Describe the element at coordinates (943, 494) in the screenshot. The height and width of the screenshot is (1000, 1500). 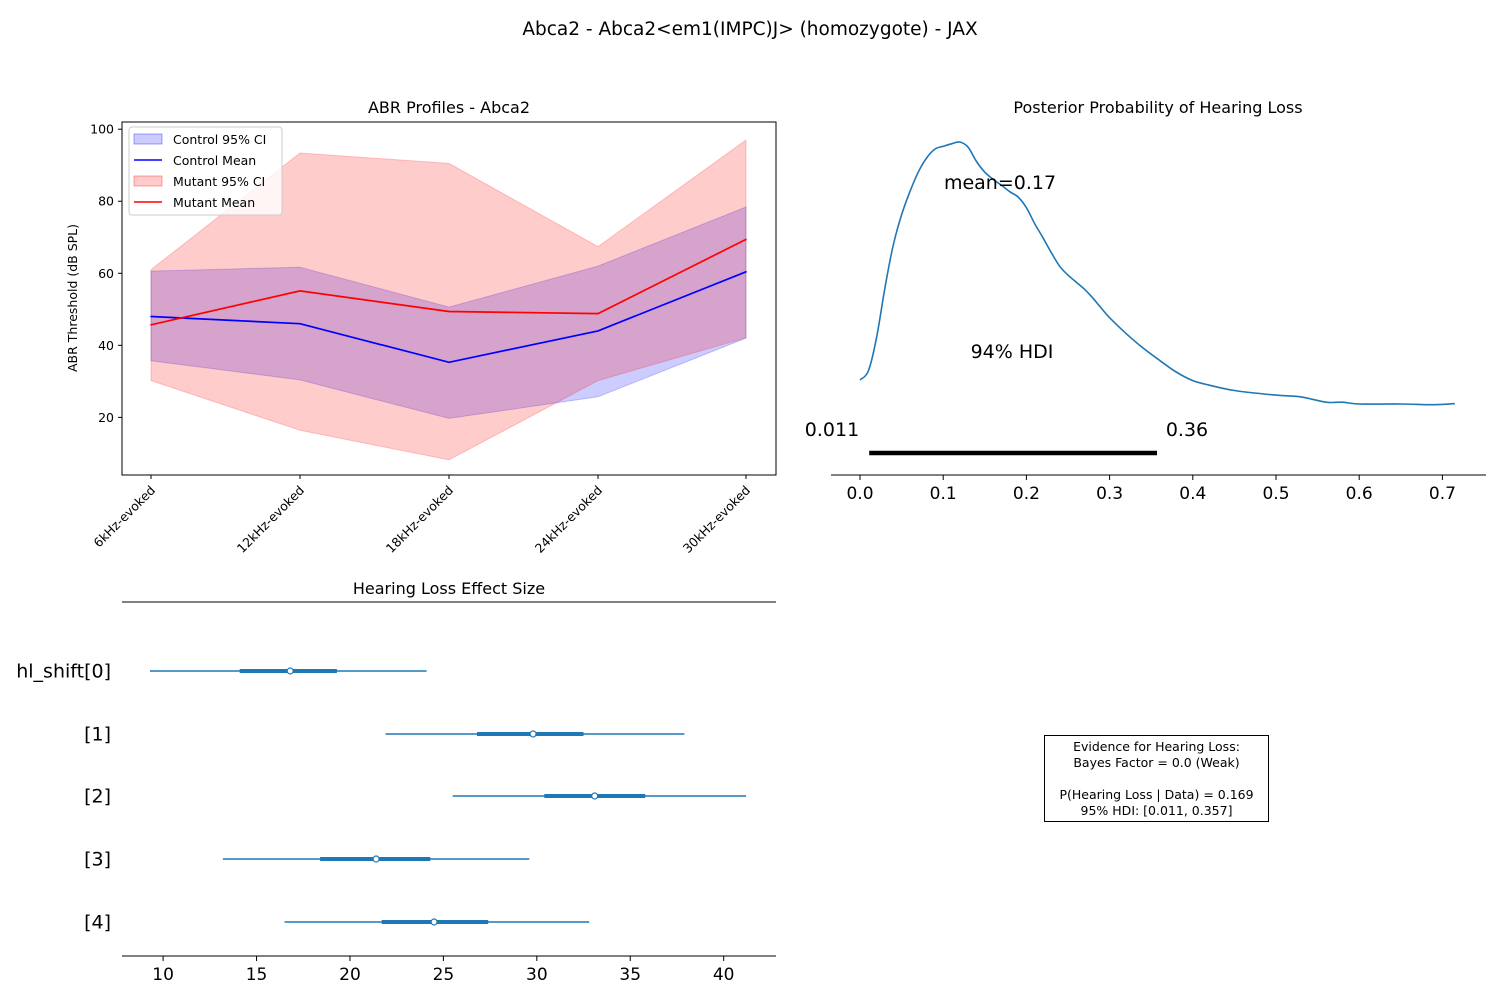
I see `posterior-xtick-label: 0.1` at that location.